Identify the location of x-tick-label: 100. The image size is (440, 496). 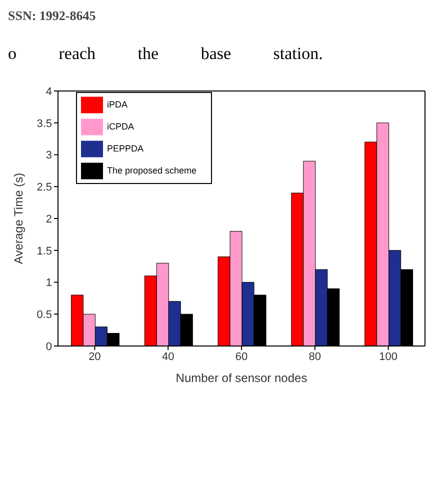
(388, 356).